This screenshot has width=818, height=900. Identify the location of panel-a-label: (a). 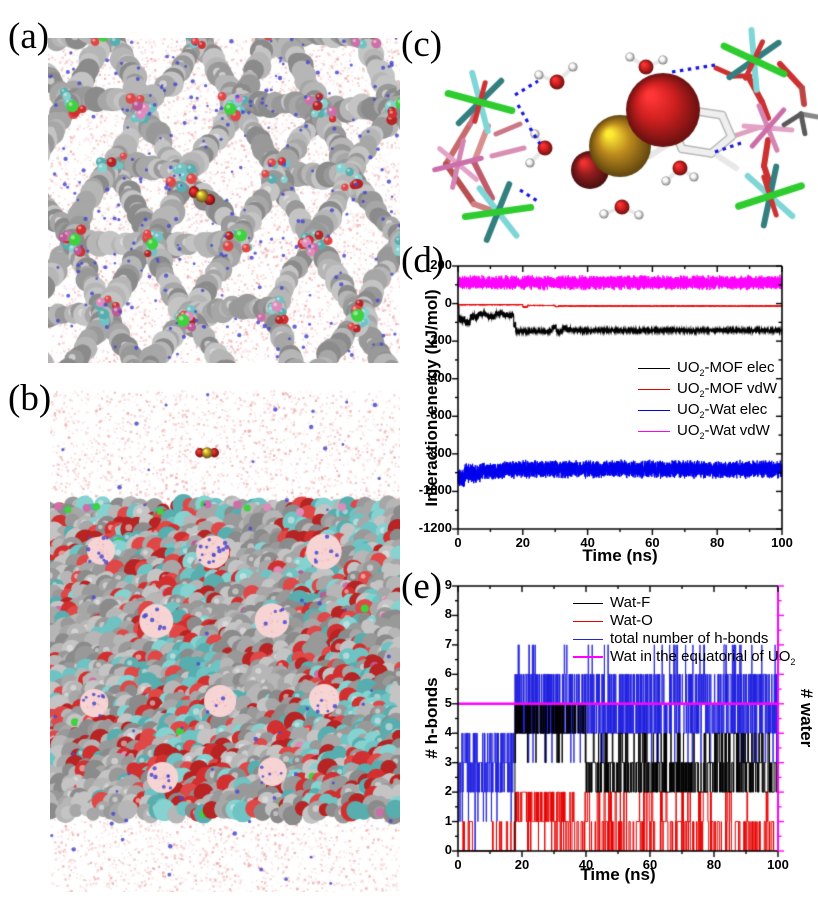
(29, 36).